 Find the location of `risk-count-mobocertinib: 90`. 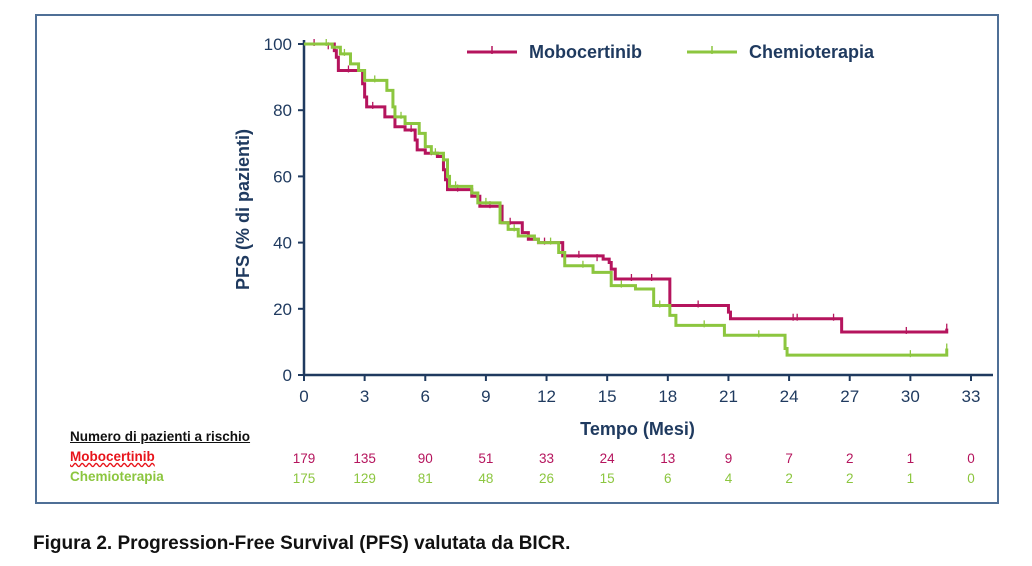

risk-count-mobocertinib: 90 is located at coordinates (425, 458).